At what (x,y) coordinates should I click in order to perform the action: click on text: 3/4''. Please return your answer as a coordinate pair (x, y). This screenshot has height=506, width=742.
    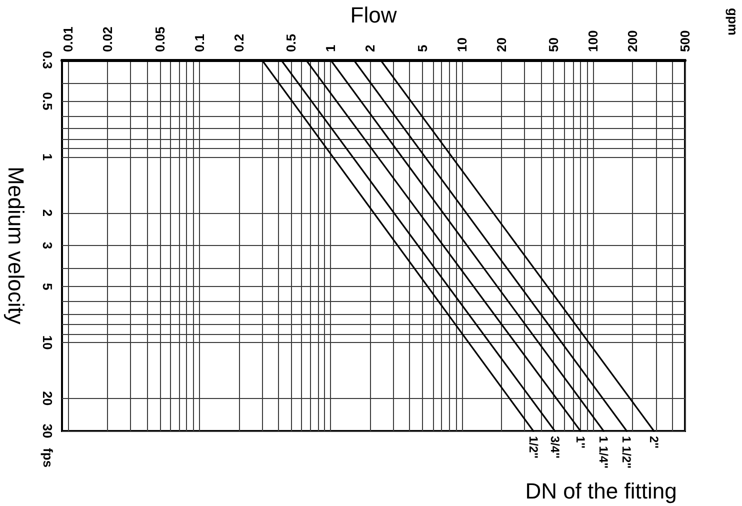
    Looking at the image, I should click on (555, 447).